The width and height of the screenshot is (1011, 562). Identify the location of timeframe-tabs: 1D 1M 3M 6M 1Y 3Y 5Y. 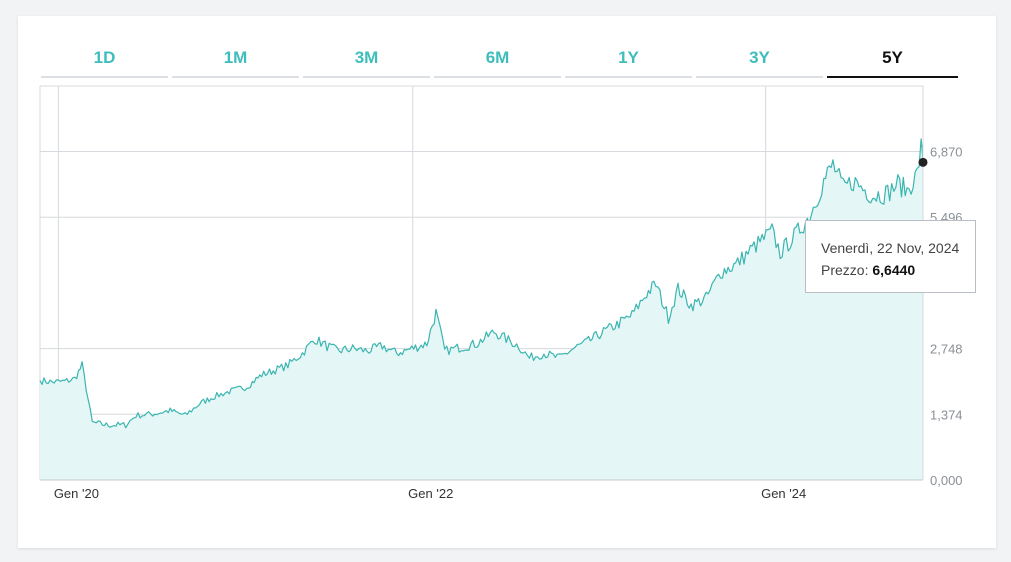
(499, 62).